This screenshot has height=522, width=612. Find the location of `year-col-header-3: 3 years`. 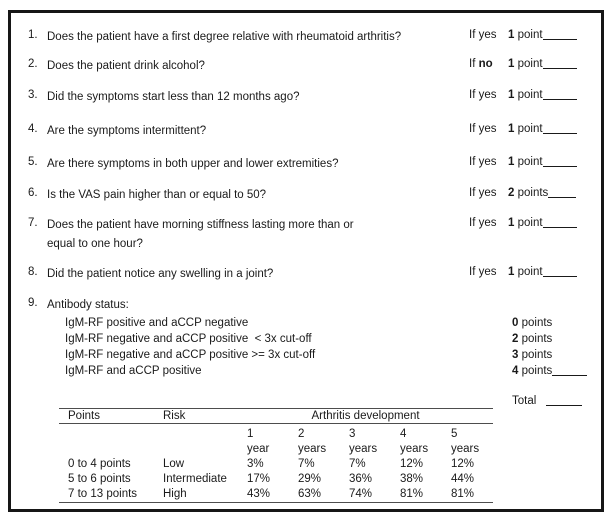

year-col-header-3: 3 years is located at coordinates (363, 441).